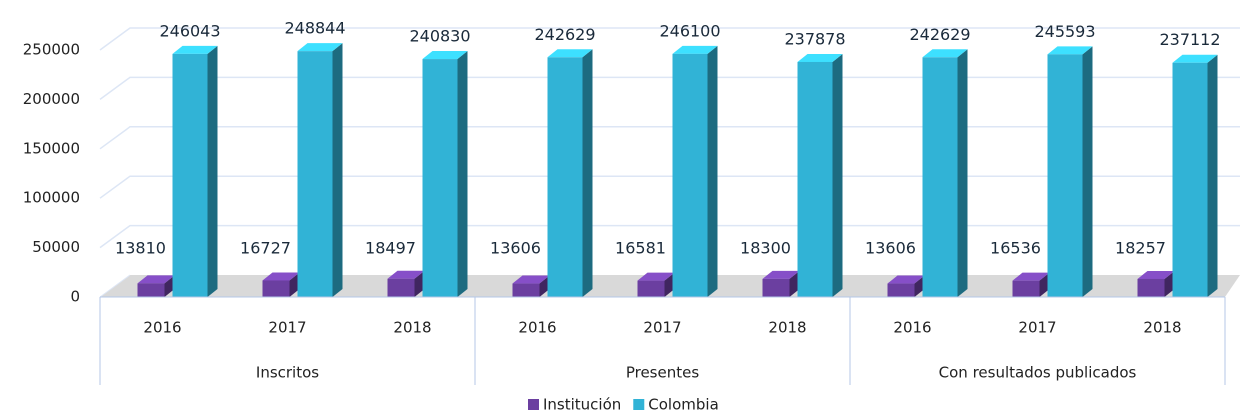  Describe the element at coordinates (1064, 31) in the screenshot. I see `data-label: 245593` at that location.